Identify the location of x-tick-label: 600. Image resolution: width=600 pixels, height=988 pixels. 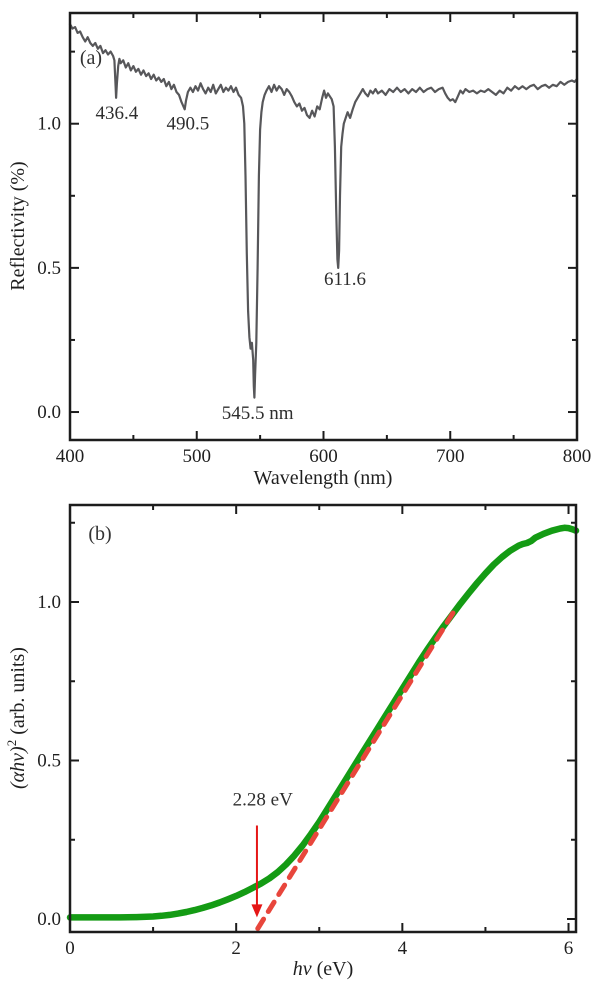
(323, 456).